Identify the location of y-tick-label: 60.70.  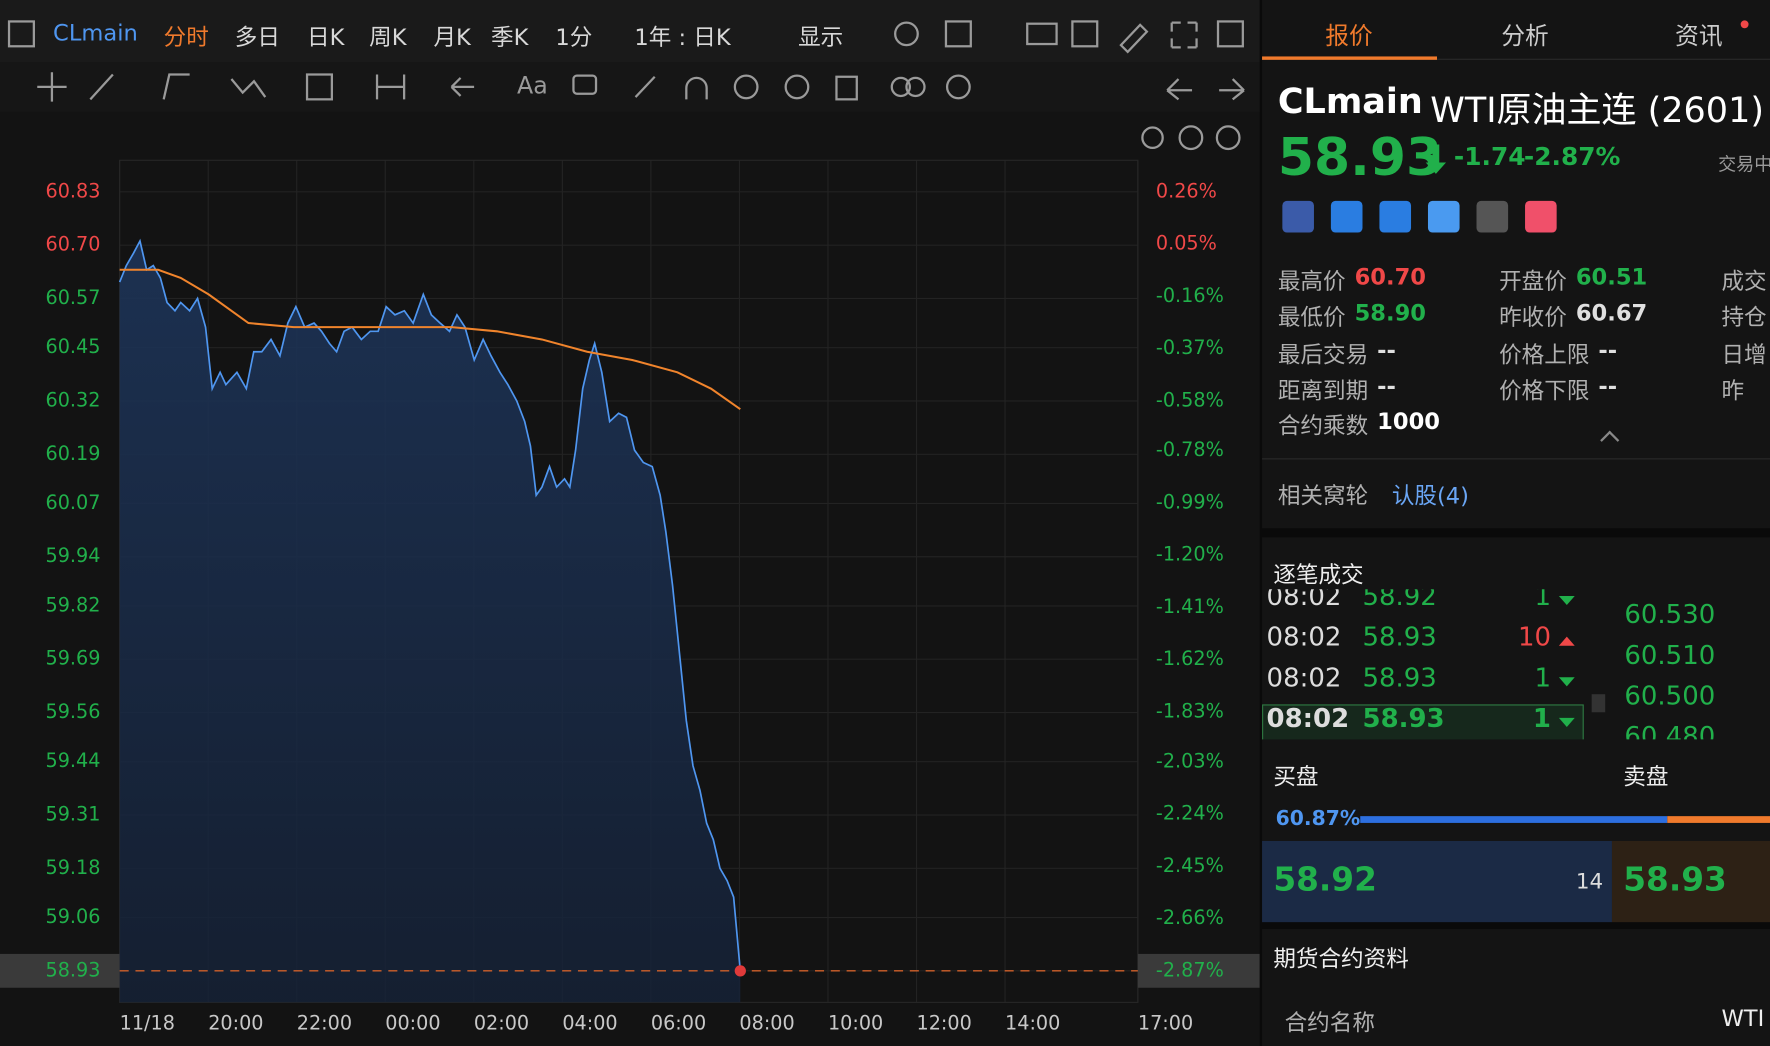
(73, 244).